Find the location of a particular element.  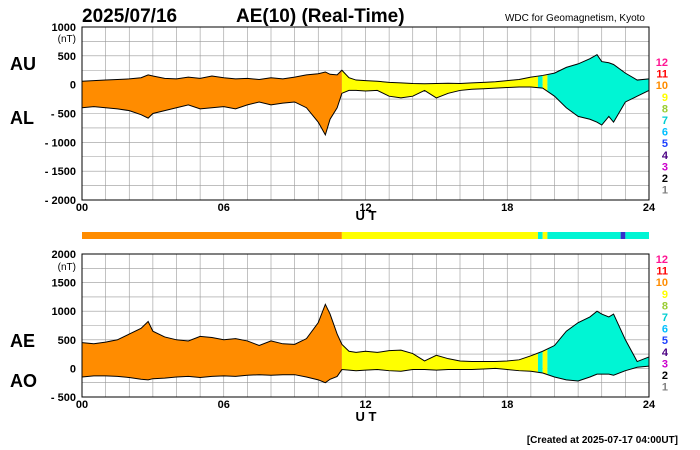

y-tick-label: - 1000 is located at coordinates (60, 143).